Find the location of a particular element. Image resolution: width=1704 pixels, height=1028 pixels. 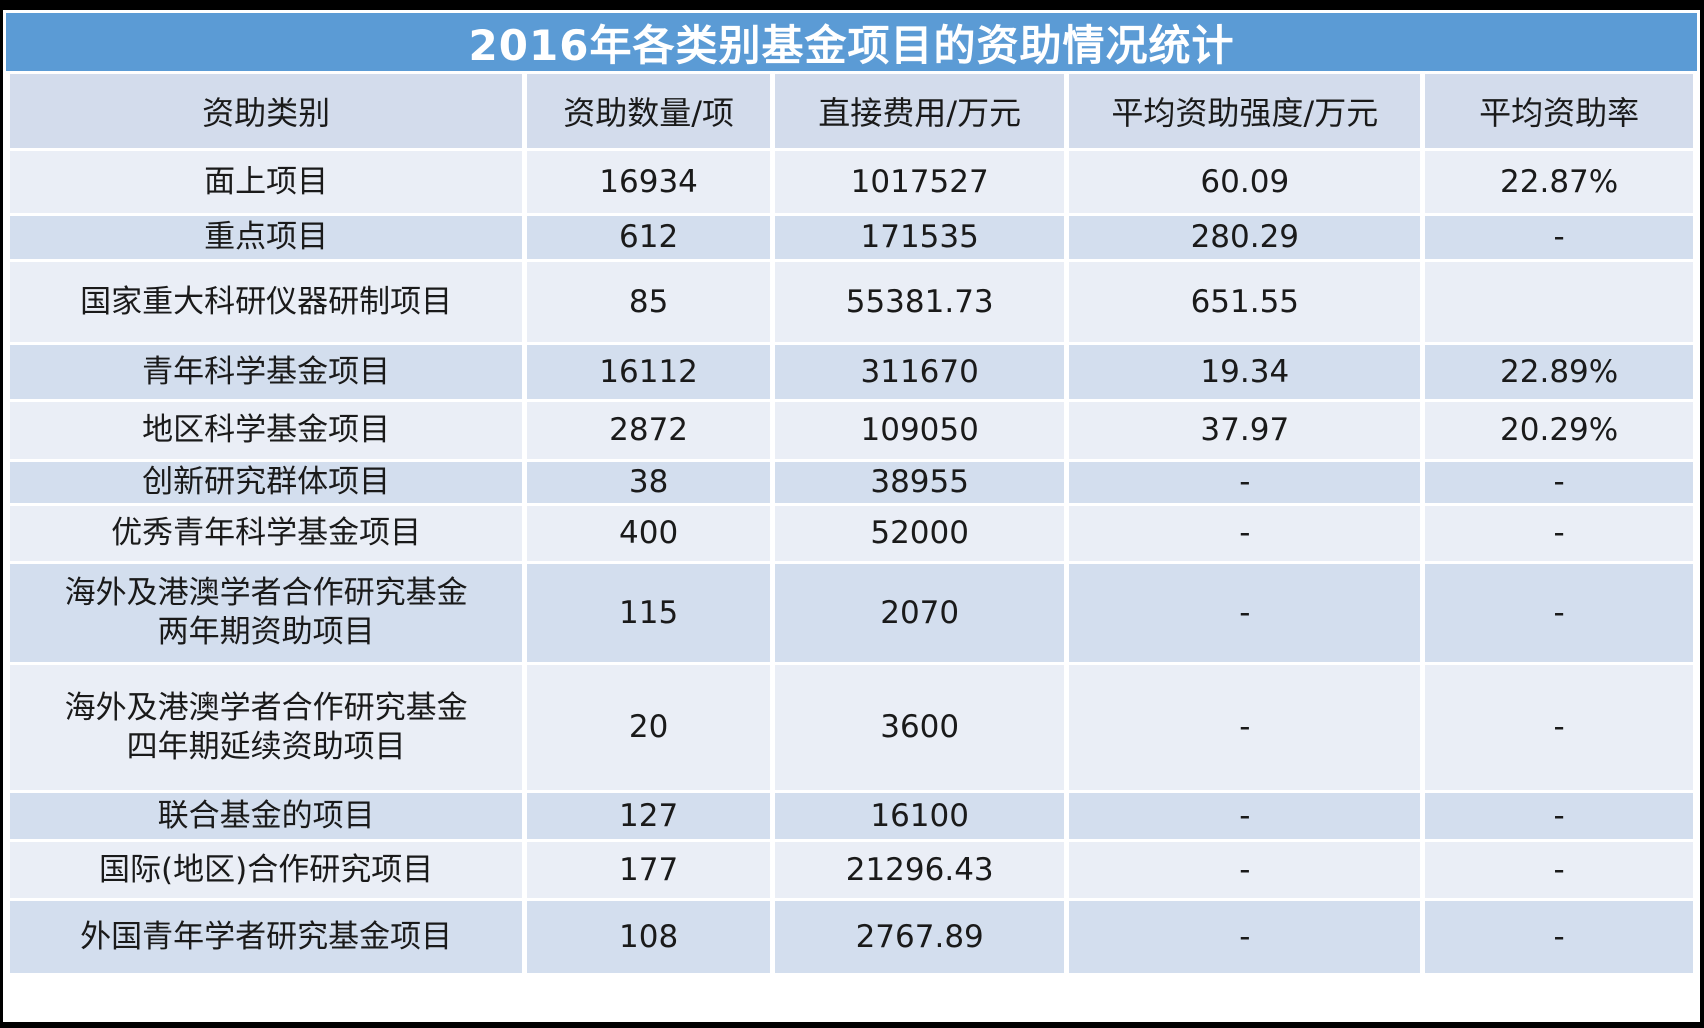

table-title-bar: 2016年各类别基金项目的资助情况统计 is located at coordinates (851, 42).